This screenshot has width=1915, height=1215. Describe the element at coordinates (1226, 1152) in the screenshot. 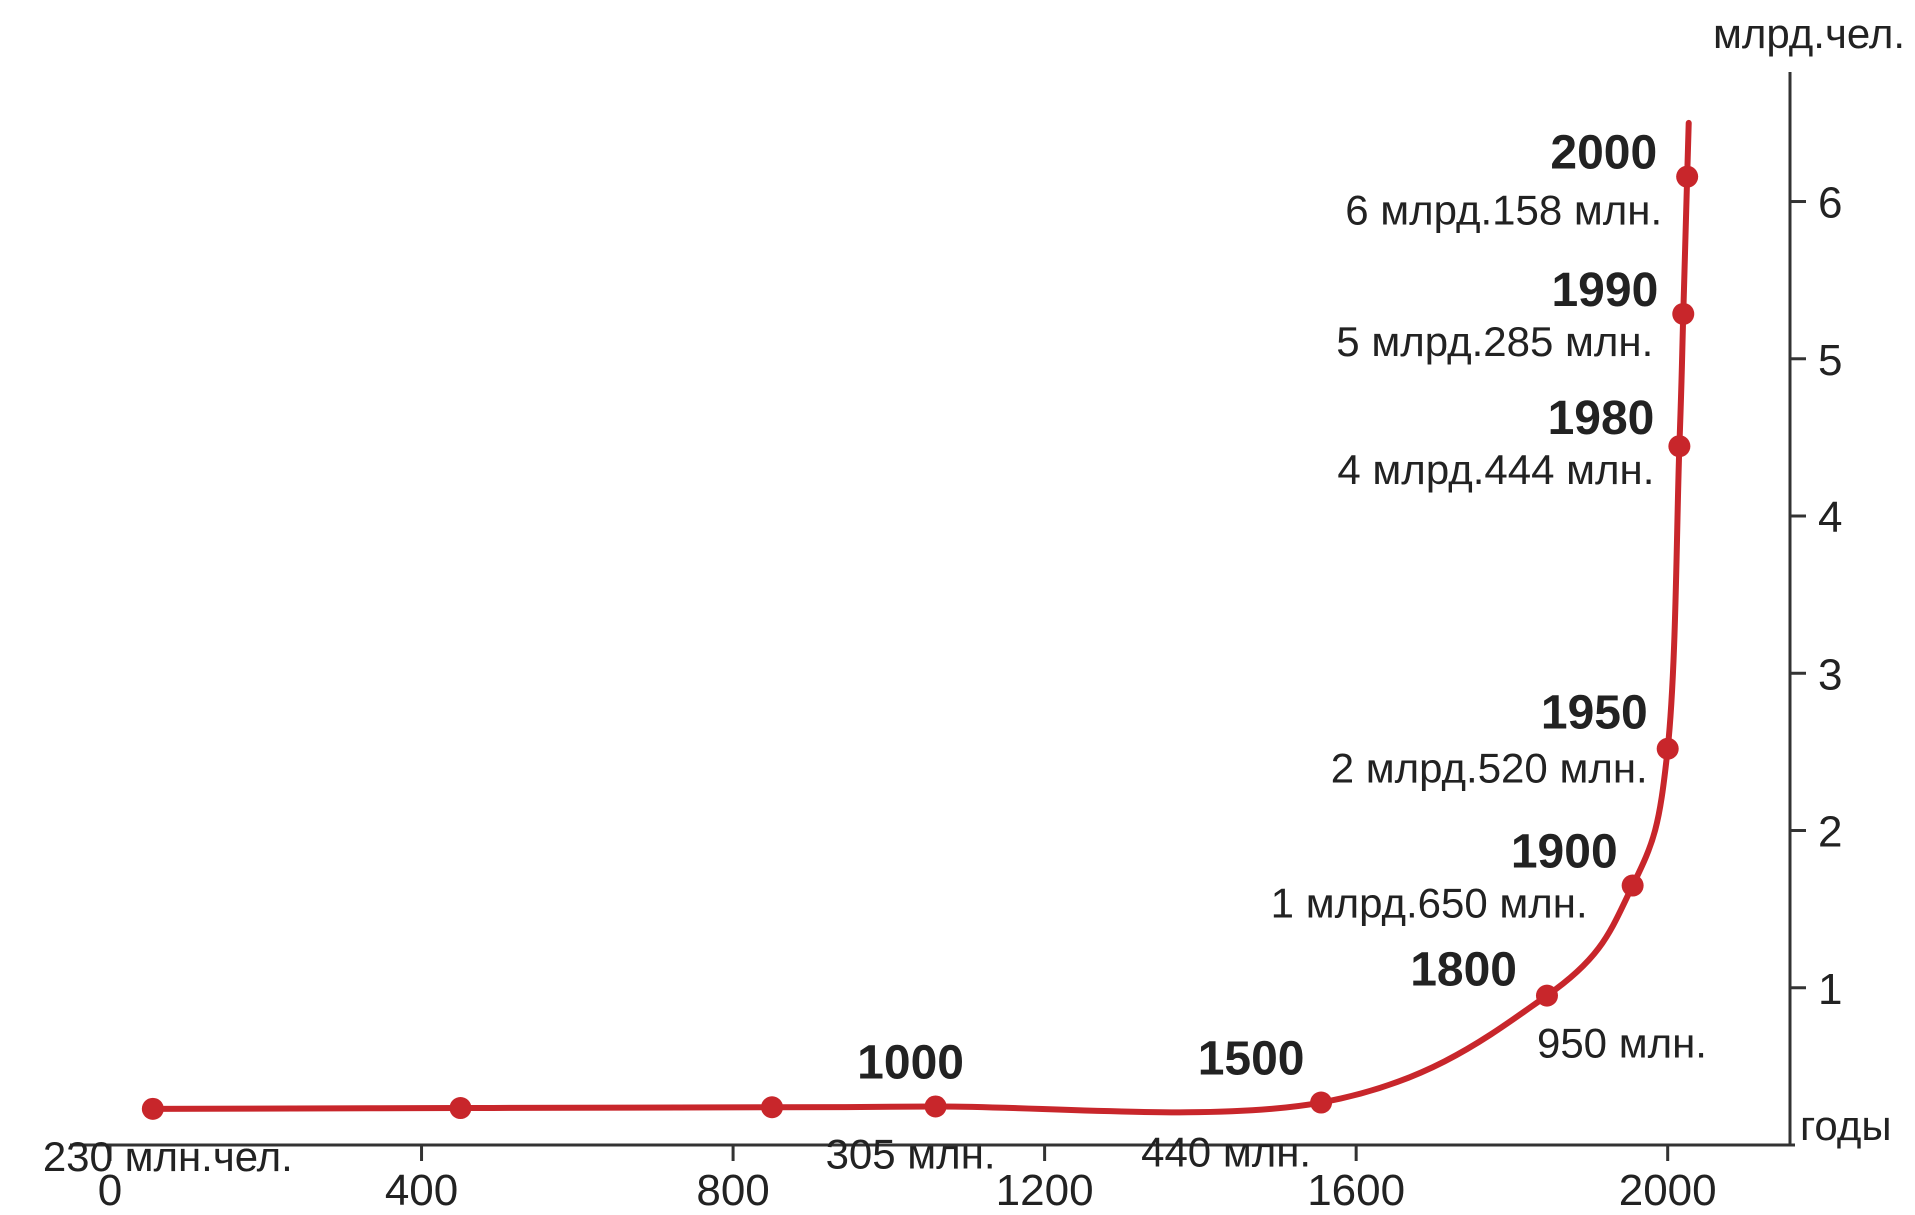

I see `population-label: 440 млн.` at that location.